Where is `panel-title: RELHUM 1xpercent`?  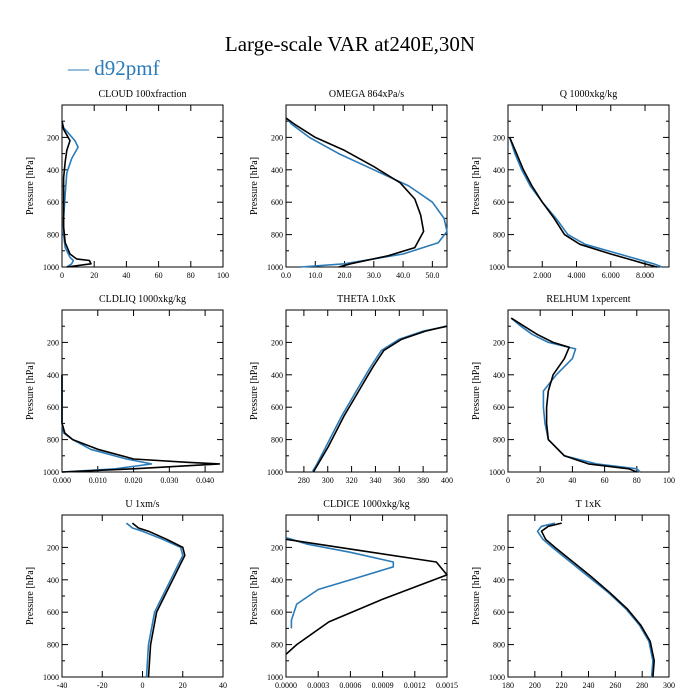
panel-title: RELHUM 1xpercent is located at coordinates (588, 299).